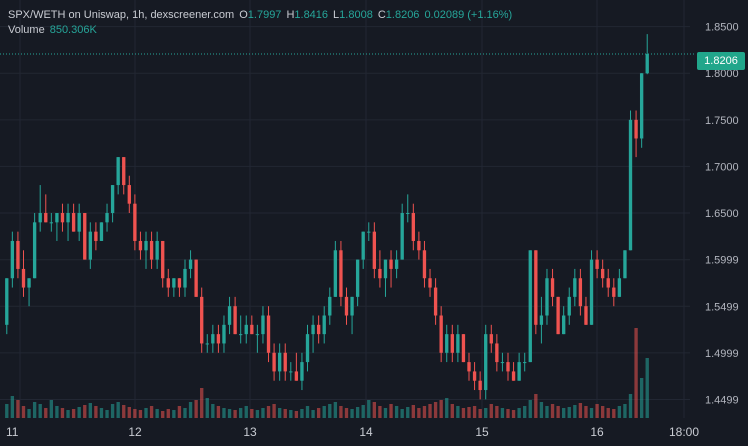 The height and width of the screenshot is (446, 748). Describe the element at coordinates (722, 167) in the screenshot. I see `price-tick-label: 1.7000` at that location.